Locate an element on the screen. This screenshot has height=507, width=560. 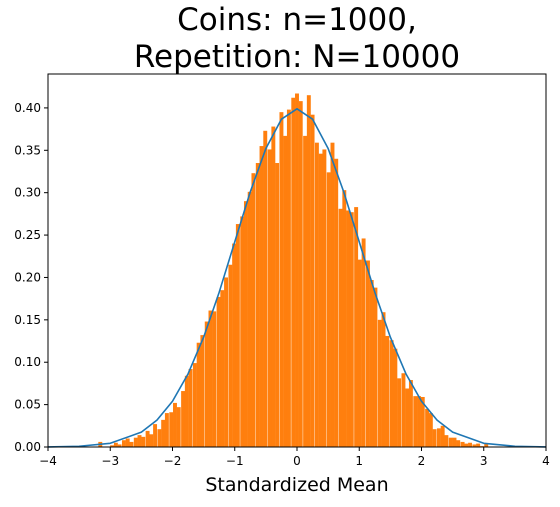
chart-title: Coins: n=1000, Repetition: N=10000 is located at coordinates (297, 39).